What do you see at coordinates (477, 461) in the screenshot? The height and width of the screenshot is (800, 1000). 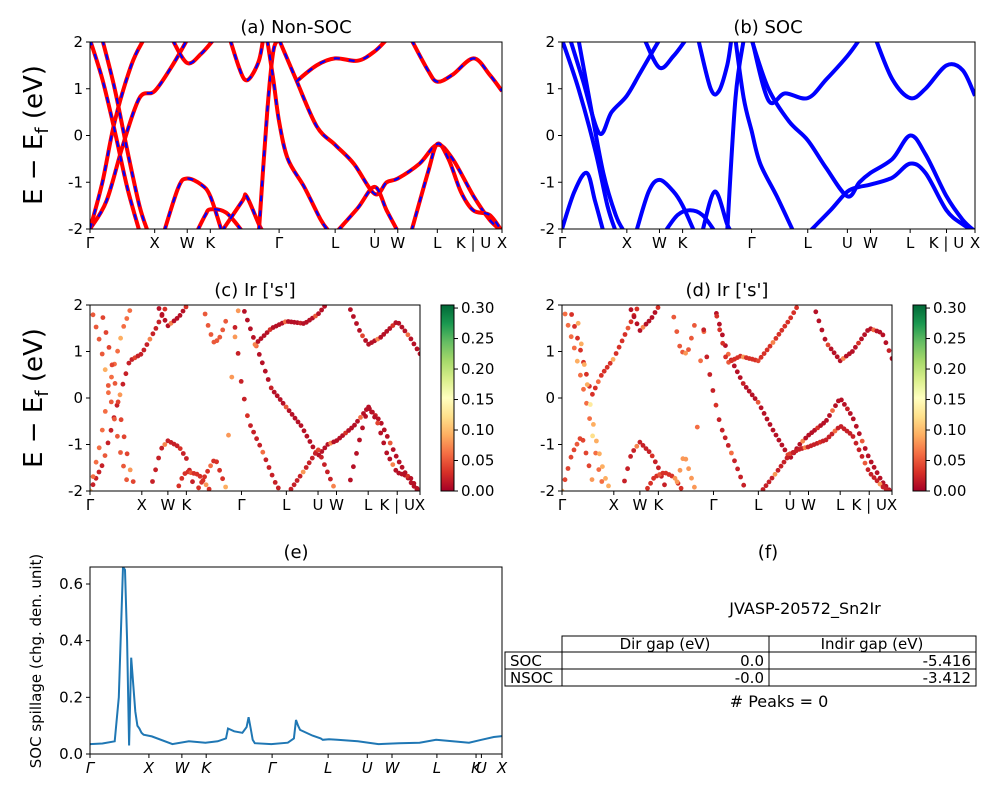 I see `colorbar-tick-label: 0.05` at bounding box center [477, 461].